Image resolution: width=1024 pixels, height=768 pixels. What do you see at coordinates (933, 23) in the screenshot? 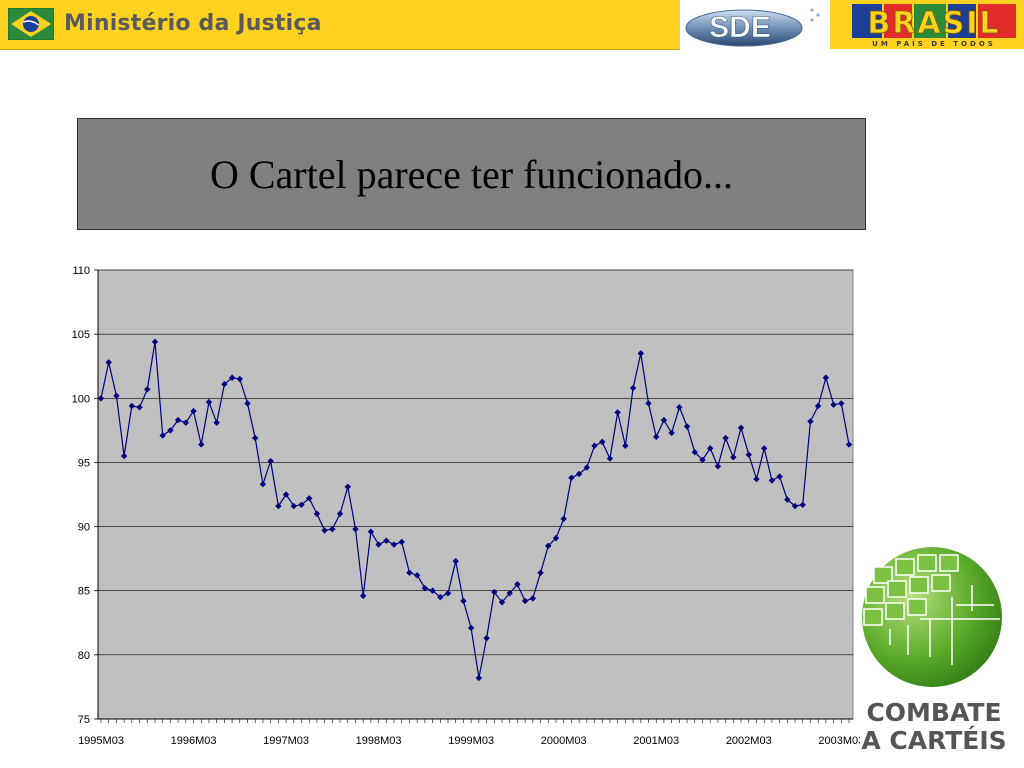
I see `brasil-text: BRASIL` at bounding box center [933, 23].